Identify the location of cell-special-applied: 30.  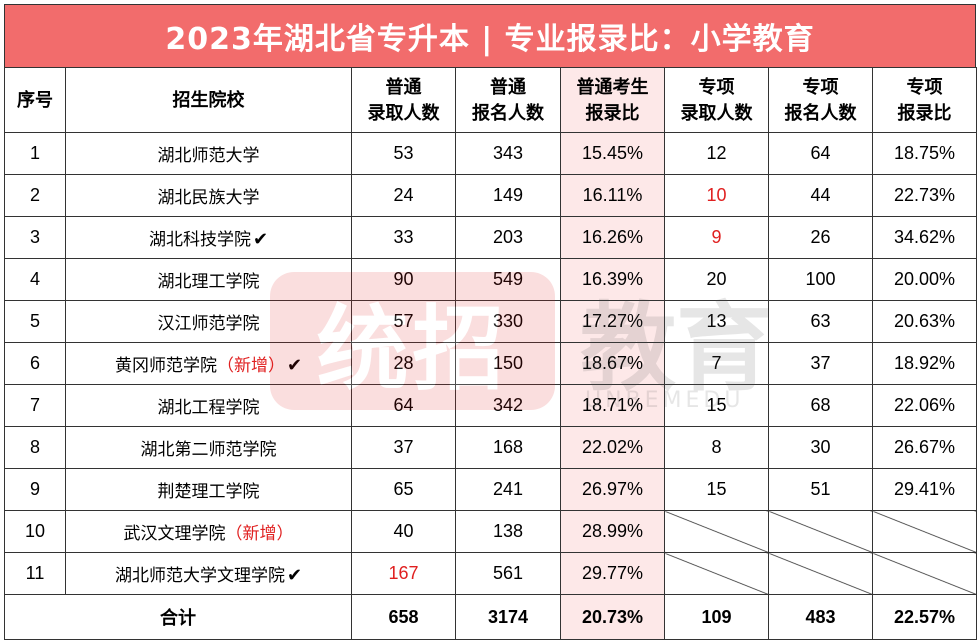
(820, 447).